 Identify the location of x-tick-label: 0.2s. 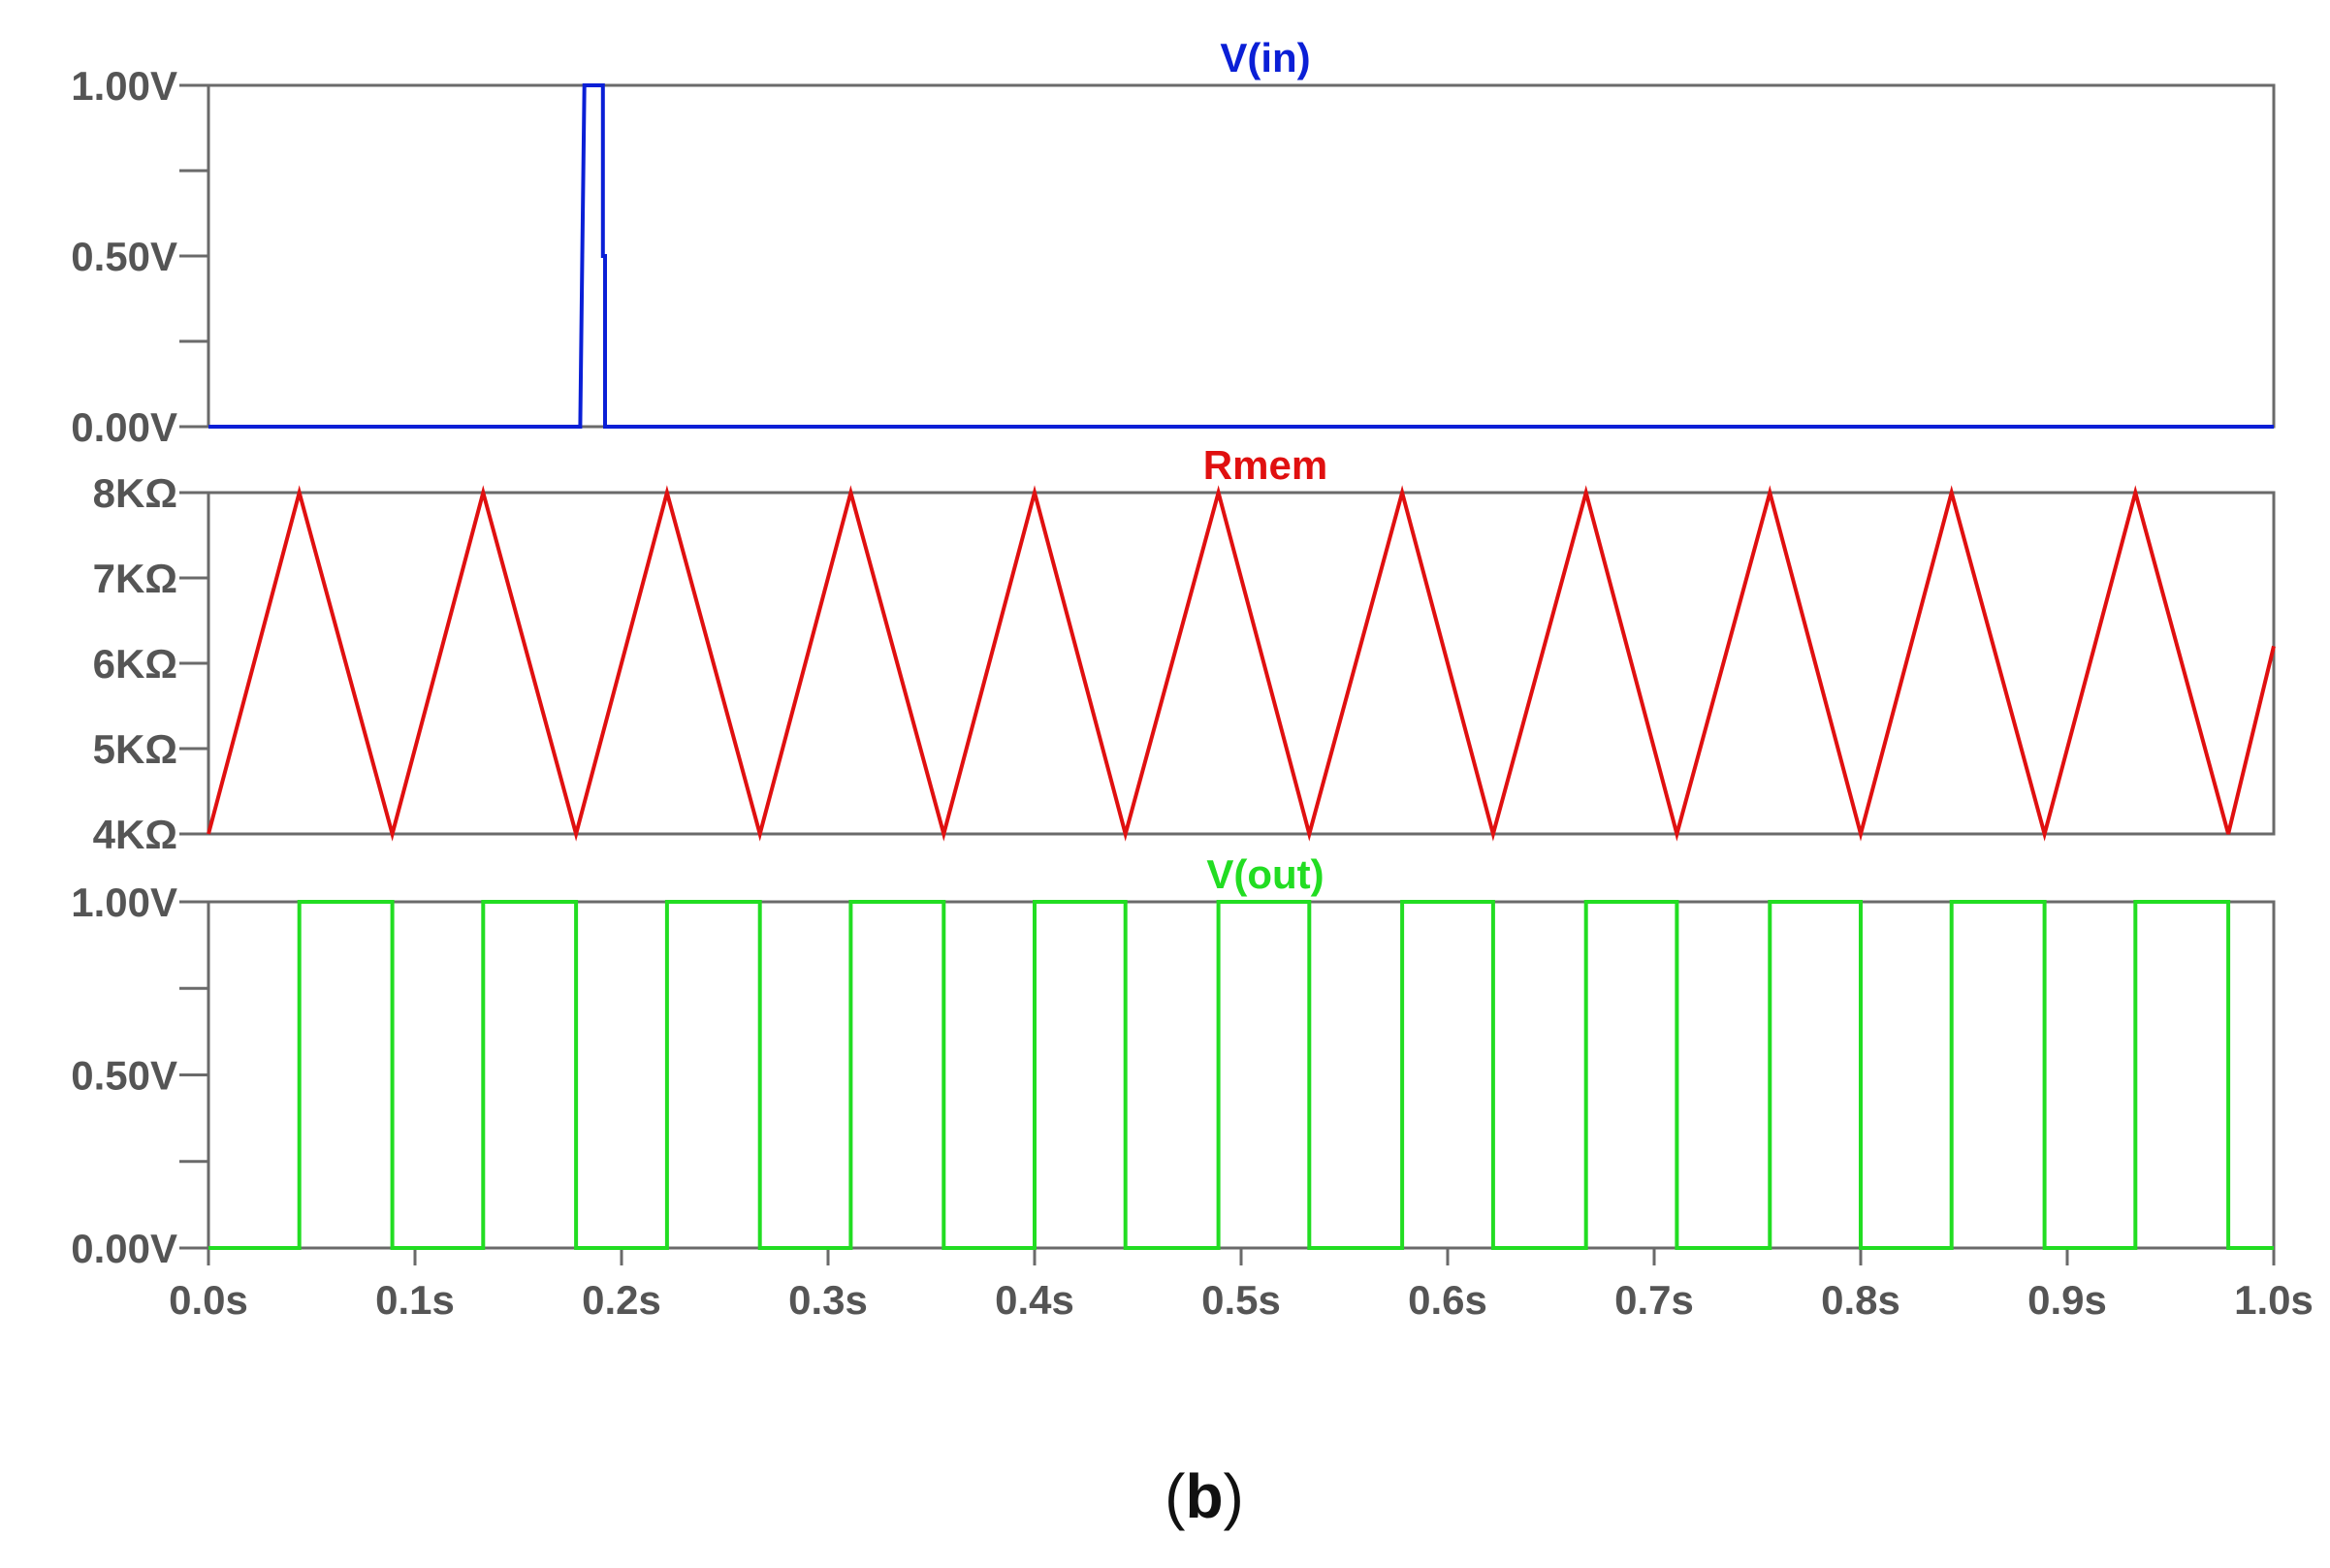
(621, 1300).